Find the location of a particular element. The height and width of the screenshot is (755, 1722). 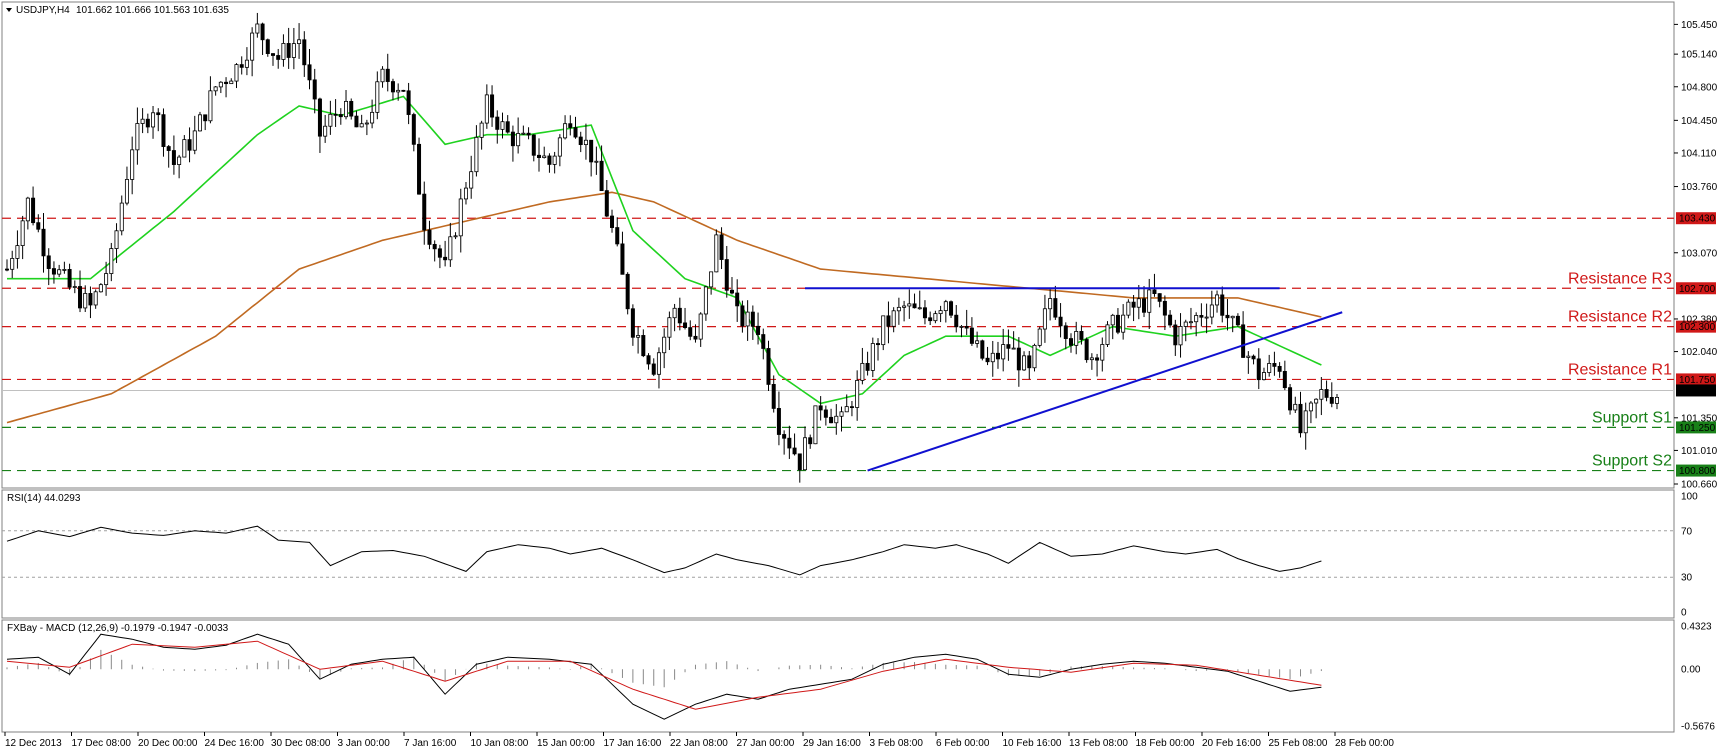

rsi-tick-label: 100 is located at coordinates (1689, 497).